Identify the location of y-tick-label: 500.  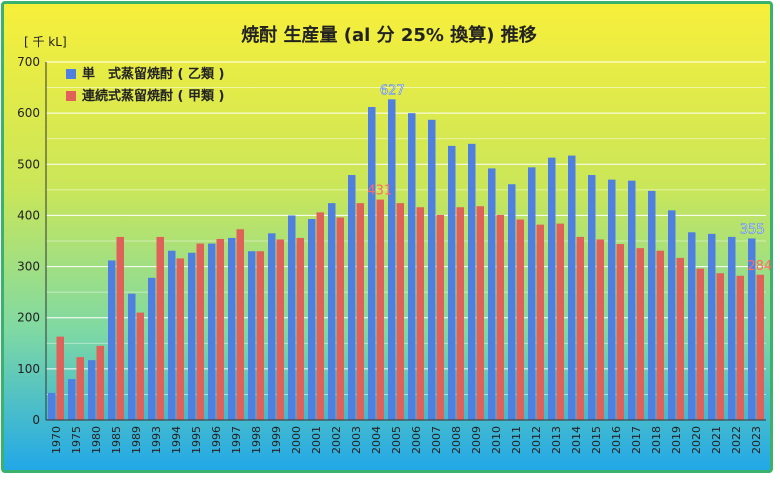
(28, 164).